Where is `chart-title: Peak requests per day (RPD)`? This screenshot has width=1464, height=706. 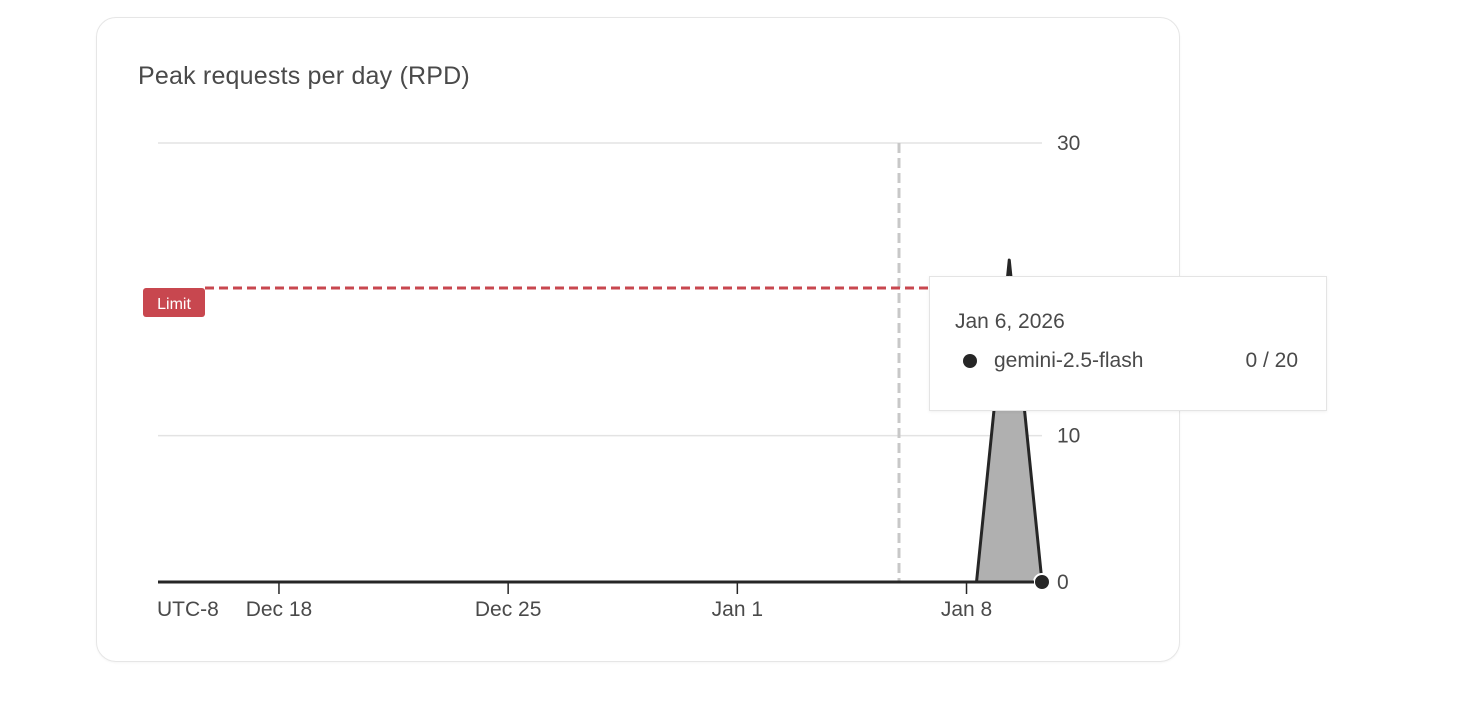
chart-title: Peak requests per day (RPD) is located at coordinates (304, 76).